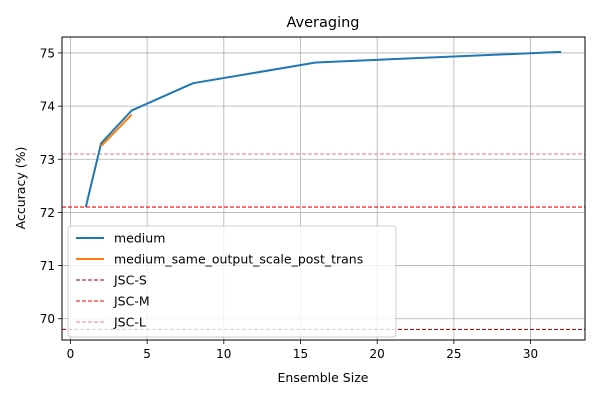 The image size is (600, 400). What do you see at coordinates (130, 280) in the screenshot?
I see `legend-label: JSC-S` at bounding box center [130, 280].